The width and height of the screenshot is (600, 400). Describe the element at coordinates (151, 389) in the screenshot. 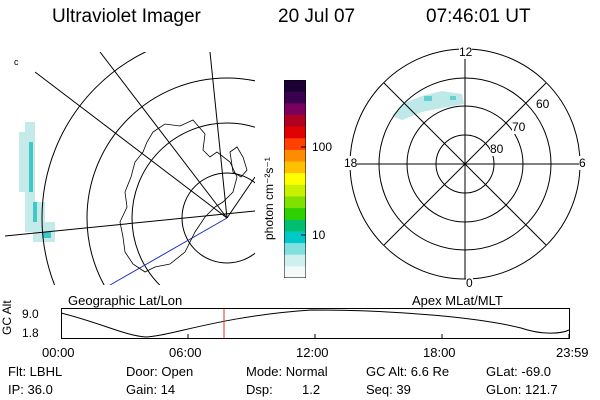

I see `info-gain: Gain: 14` at that location.